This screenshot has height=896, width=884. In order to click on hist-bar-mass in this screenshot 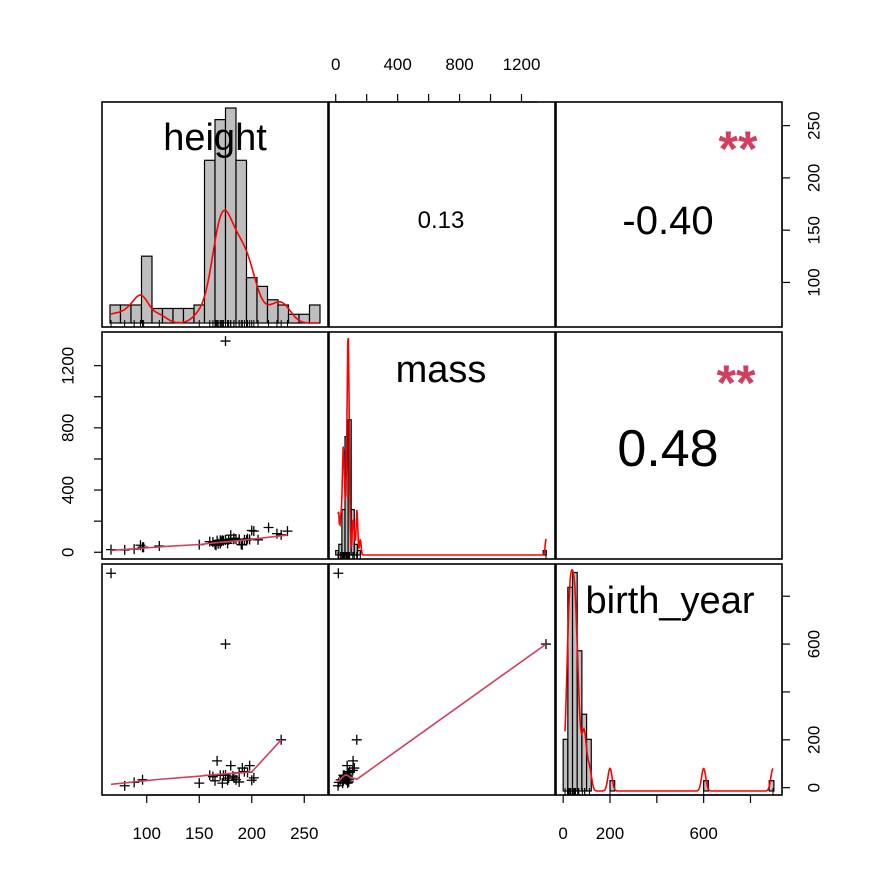, I will do `click(355, 549)`.